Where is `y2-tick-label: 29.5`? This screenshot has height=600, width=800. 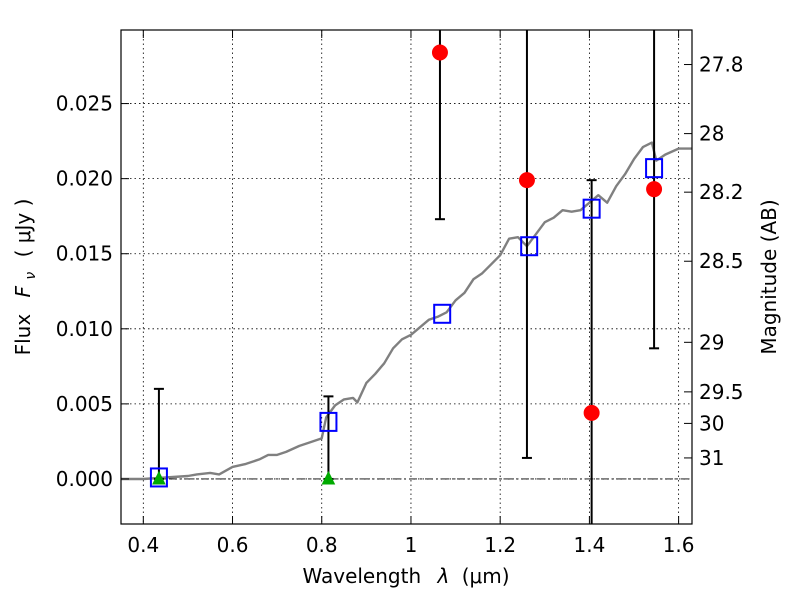 y2-tick-label: 29.5 is located at coordinates (721, 392).